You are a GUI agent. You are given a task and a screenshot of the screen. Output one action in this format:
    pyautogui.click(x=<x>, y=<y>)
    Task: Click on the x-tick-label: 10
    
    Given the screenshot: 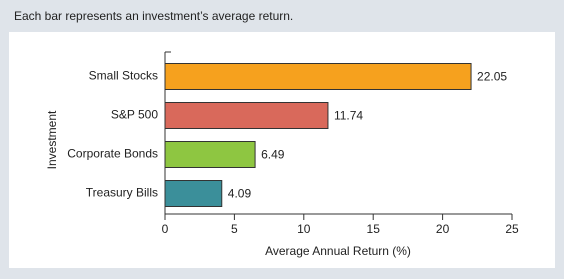 What is the action you would take?
    pyautogui.click(x=304, y=229)
    